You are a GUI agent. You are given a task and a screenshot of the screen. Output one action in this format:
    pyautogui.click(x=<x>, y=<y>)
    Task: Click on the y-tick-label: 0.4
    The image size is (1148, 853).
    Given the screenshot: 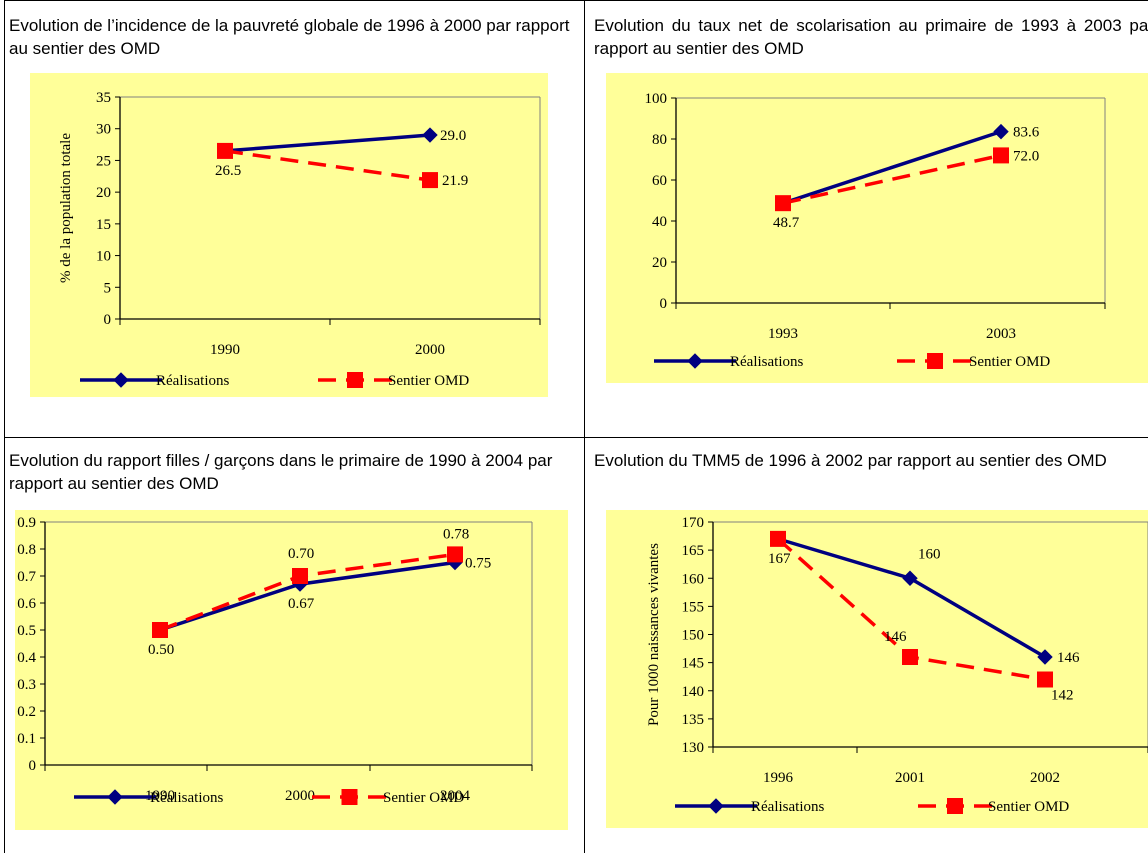 What is the action you would take?
    pyautogui.click(x=26, y=658)
    